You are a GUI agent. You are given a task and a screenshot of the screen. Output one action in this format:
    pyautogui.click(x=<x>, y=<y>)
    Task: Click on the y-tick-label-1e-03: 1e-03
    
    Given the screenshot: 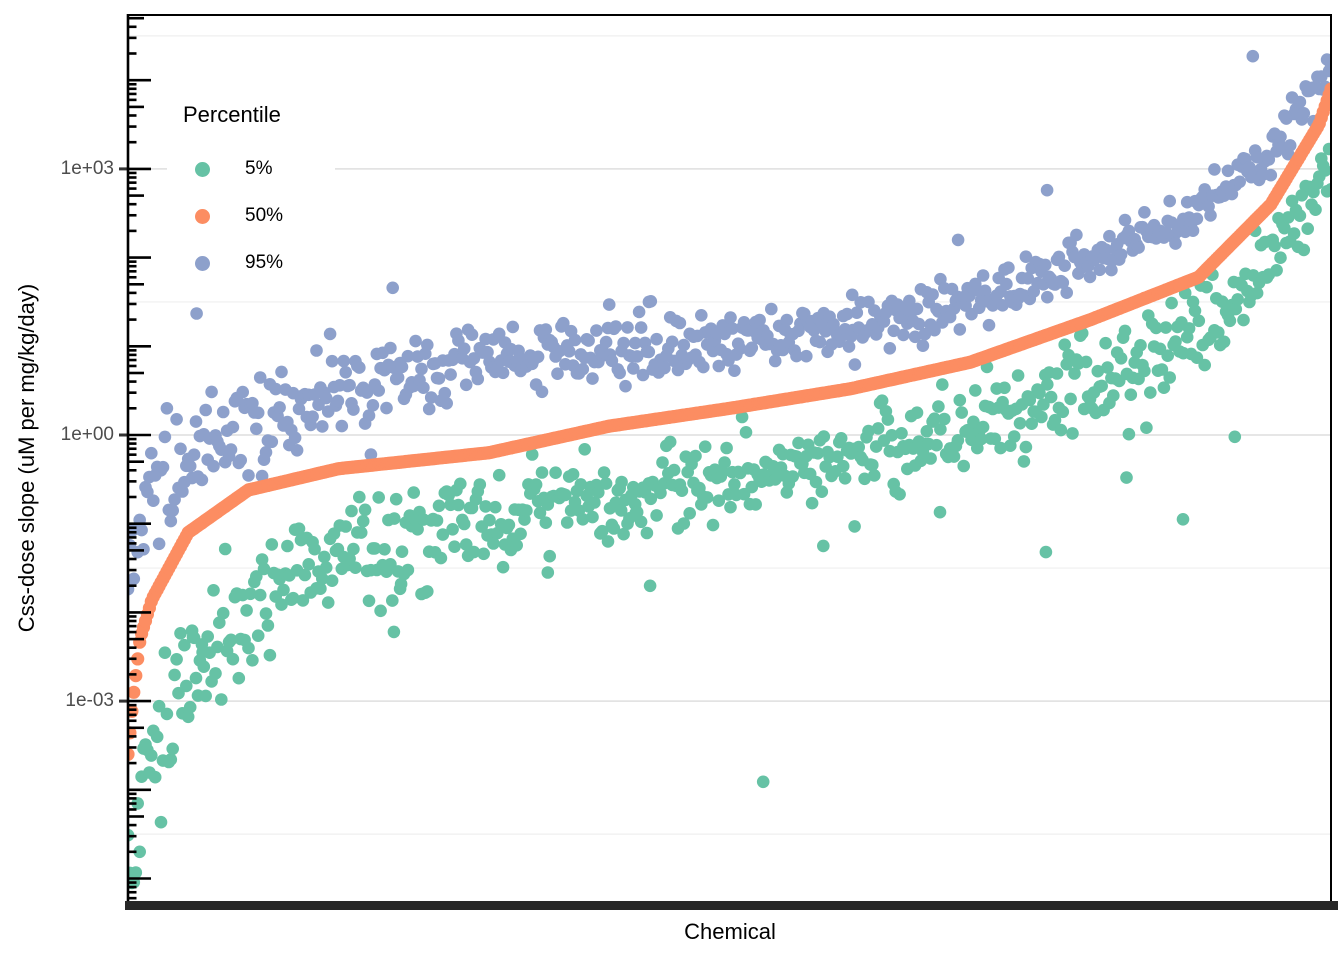 What is the action you would take?
    pyautogui.click(x=89, y=701)
    